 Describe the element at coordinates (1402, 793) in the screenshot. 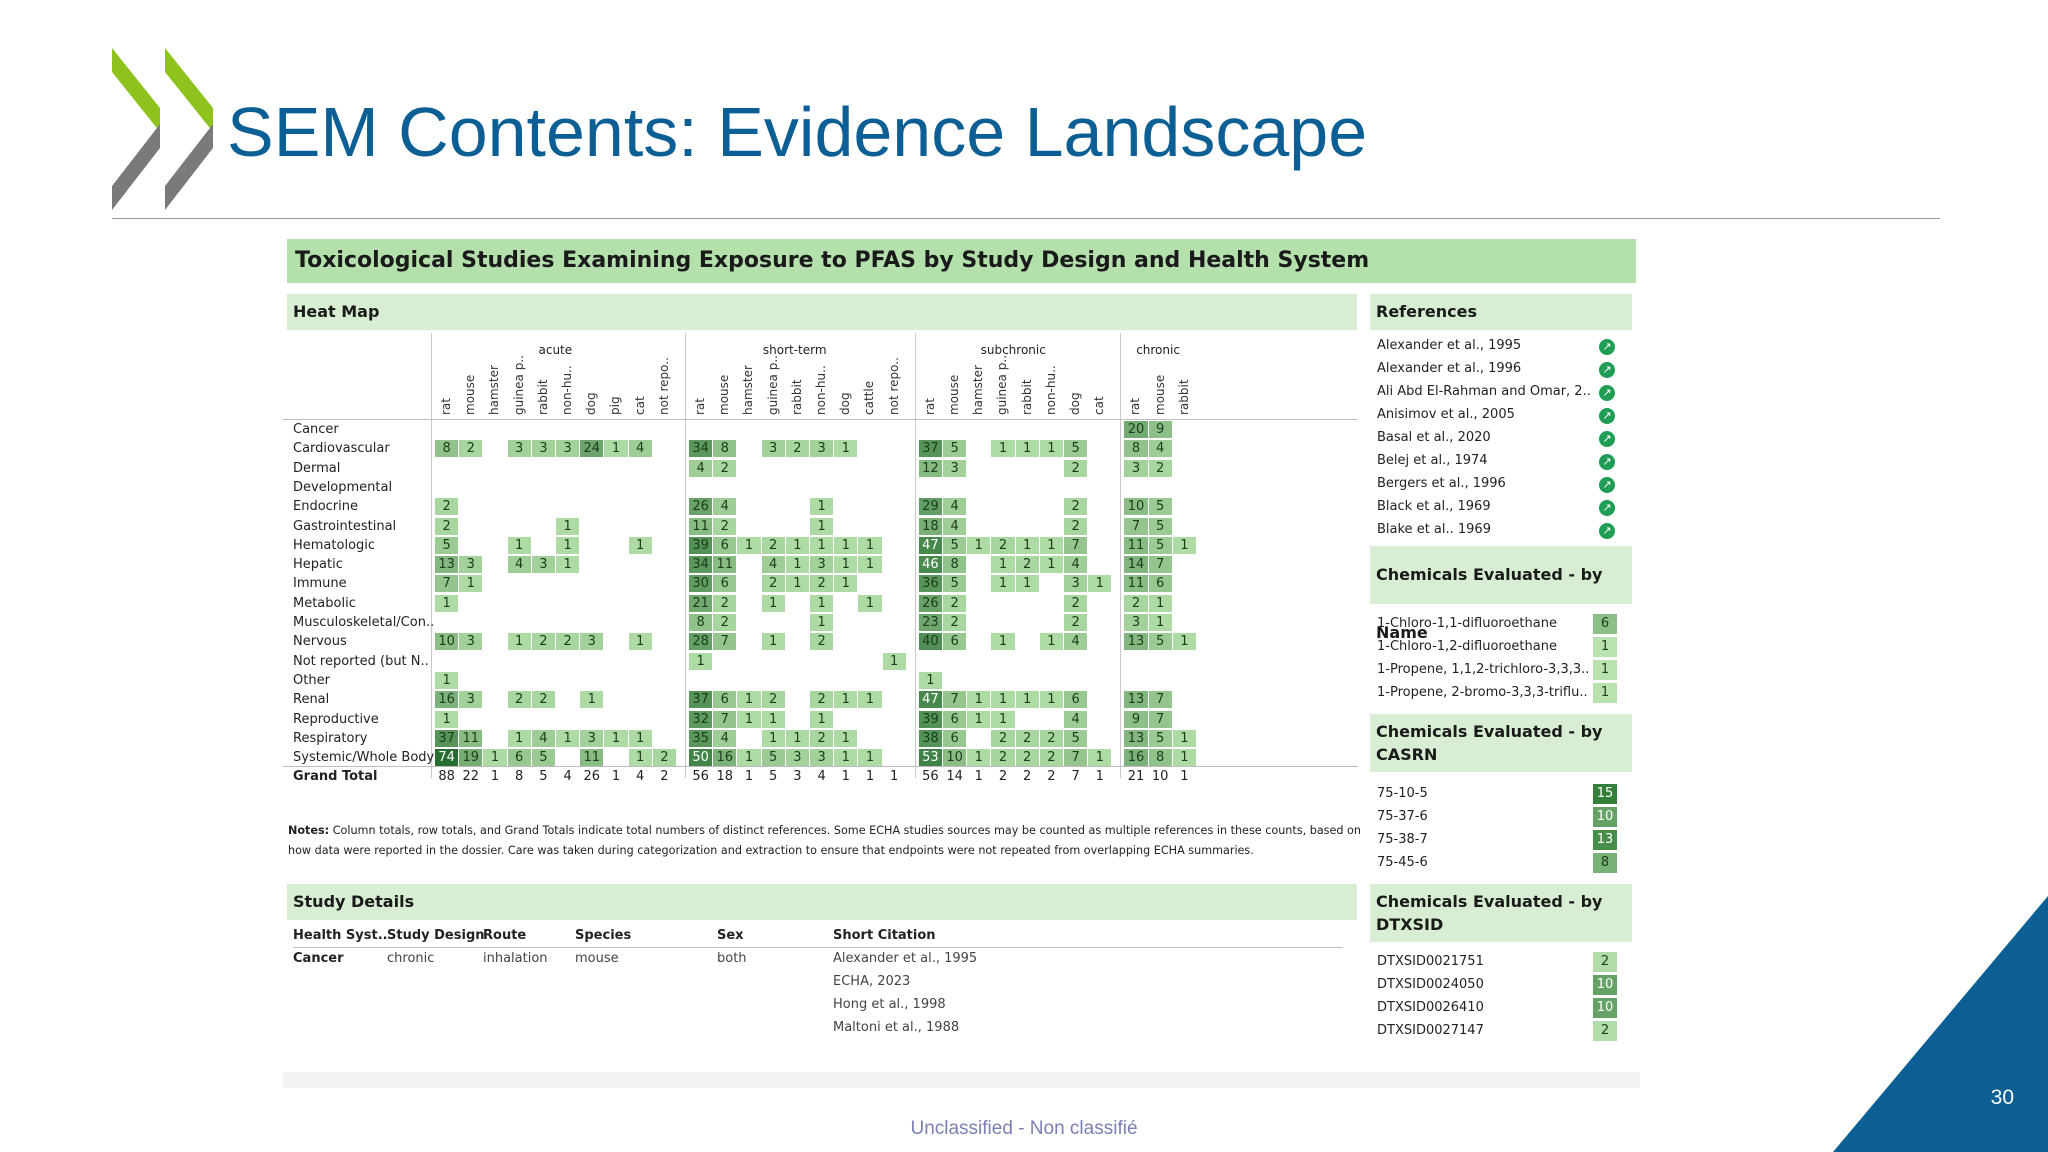

I see `chemical-item: 75-10-5` at that location.